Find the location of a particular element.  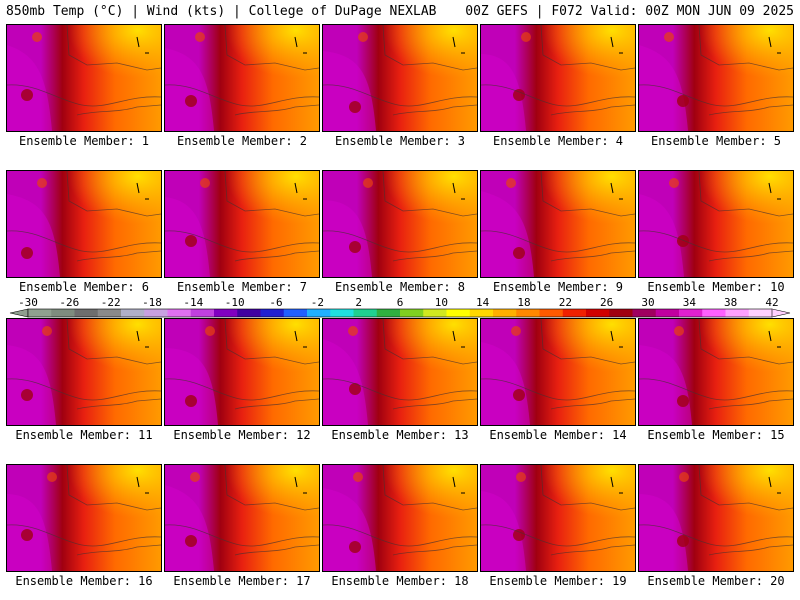

ensemble-member-label: Ensemble Member: 10 is located at coordinates (716, 287).